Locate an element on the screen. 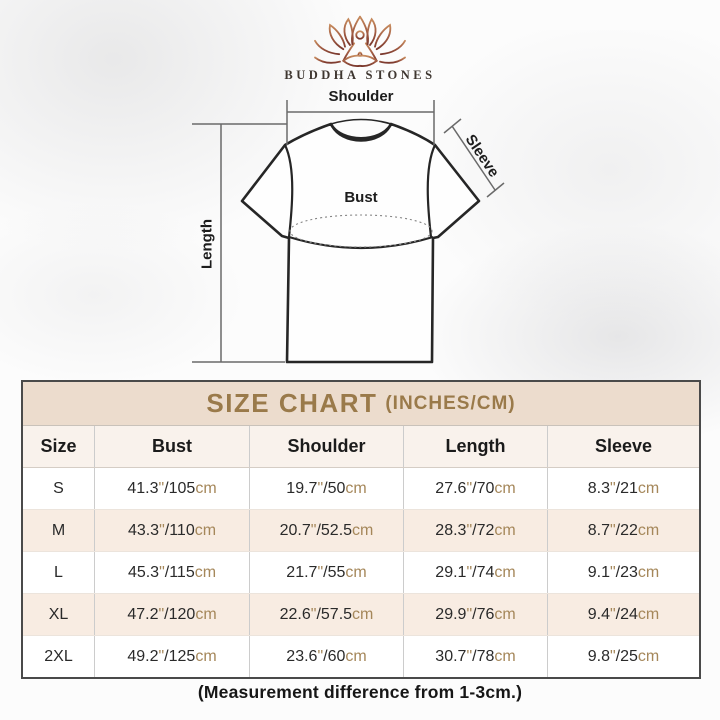 The height and width of the screenshot is (720, 720). shoulder-cell: 23.6 "/60 cm is located at coordinates (326, 656).